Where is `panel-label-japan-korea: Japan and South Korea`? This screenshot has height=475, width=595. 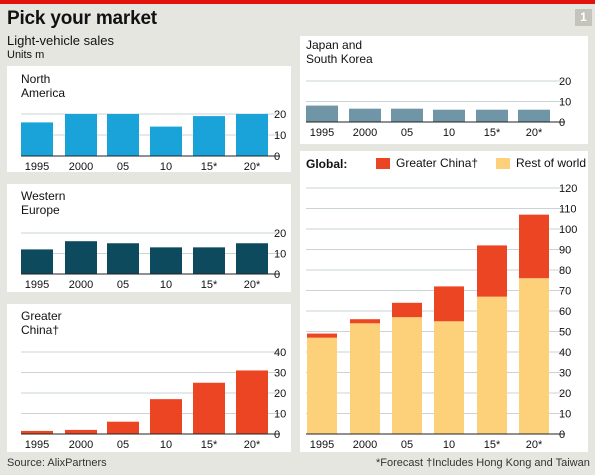 panel-label-japan-korea: Japan and South Korea is located at coordinates (339, 52).